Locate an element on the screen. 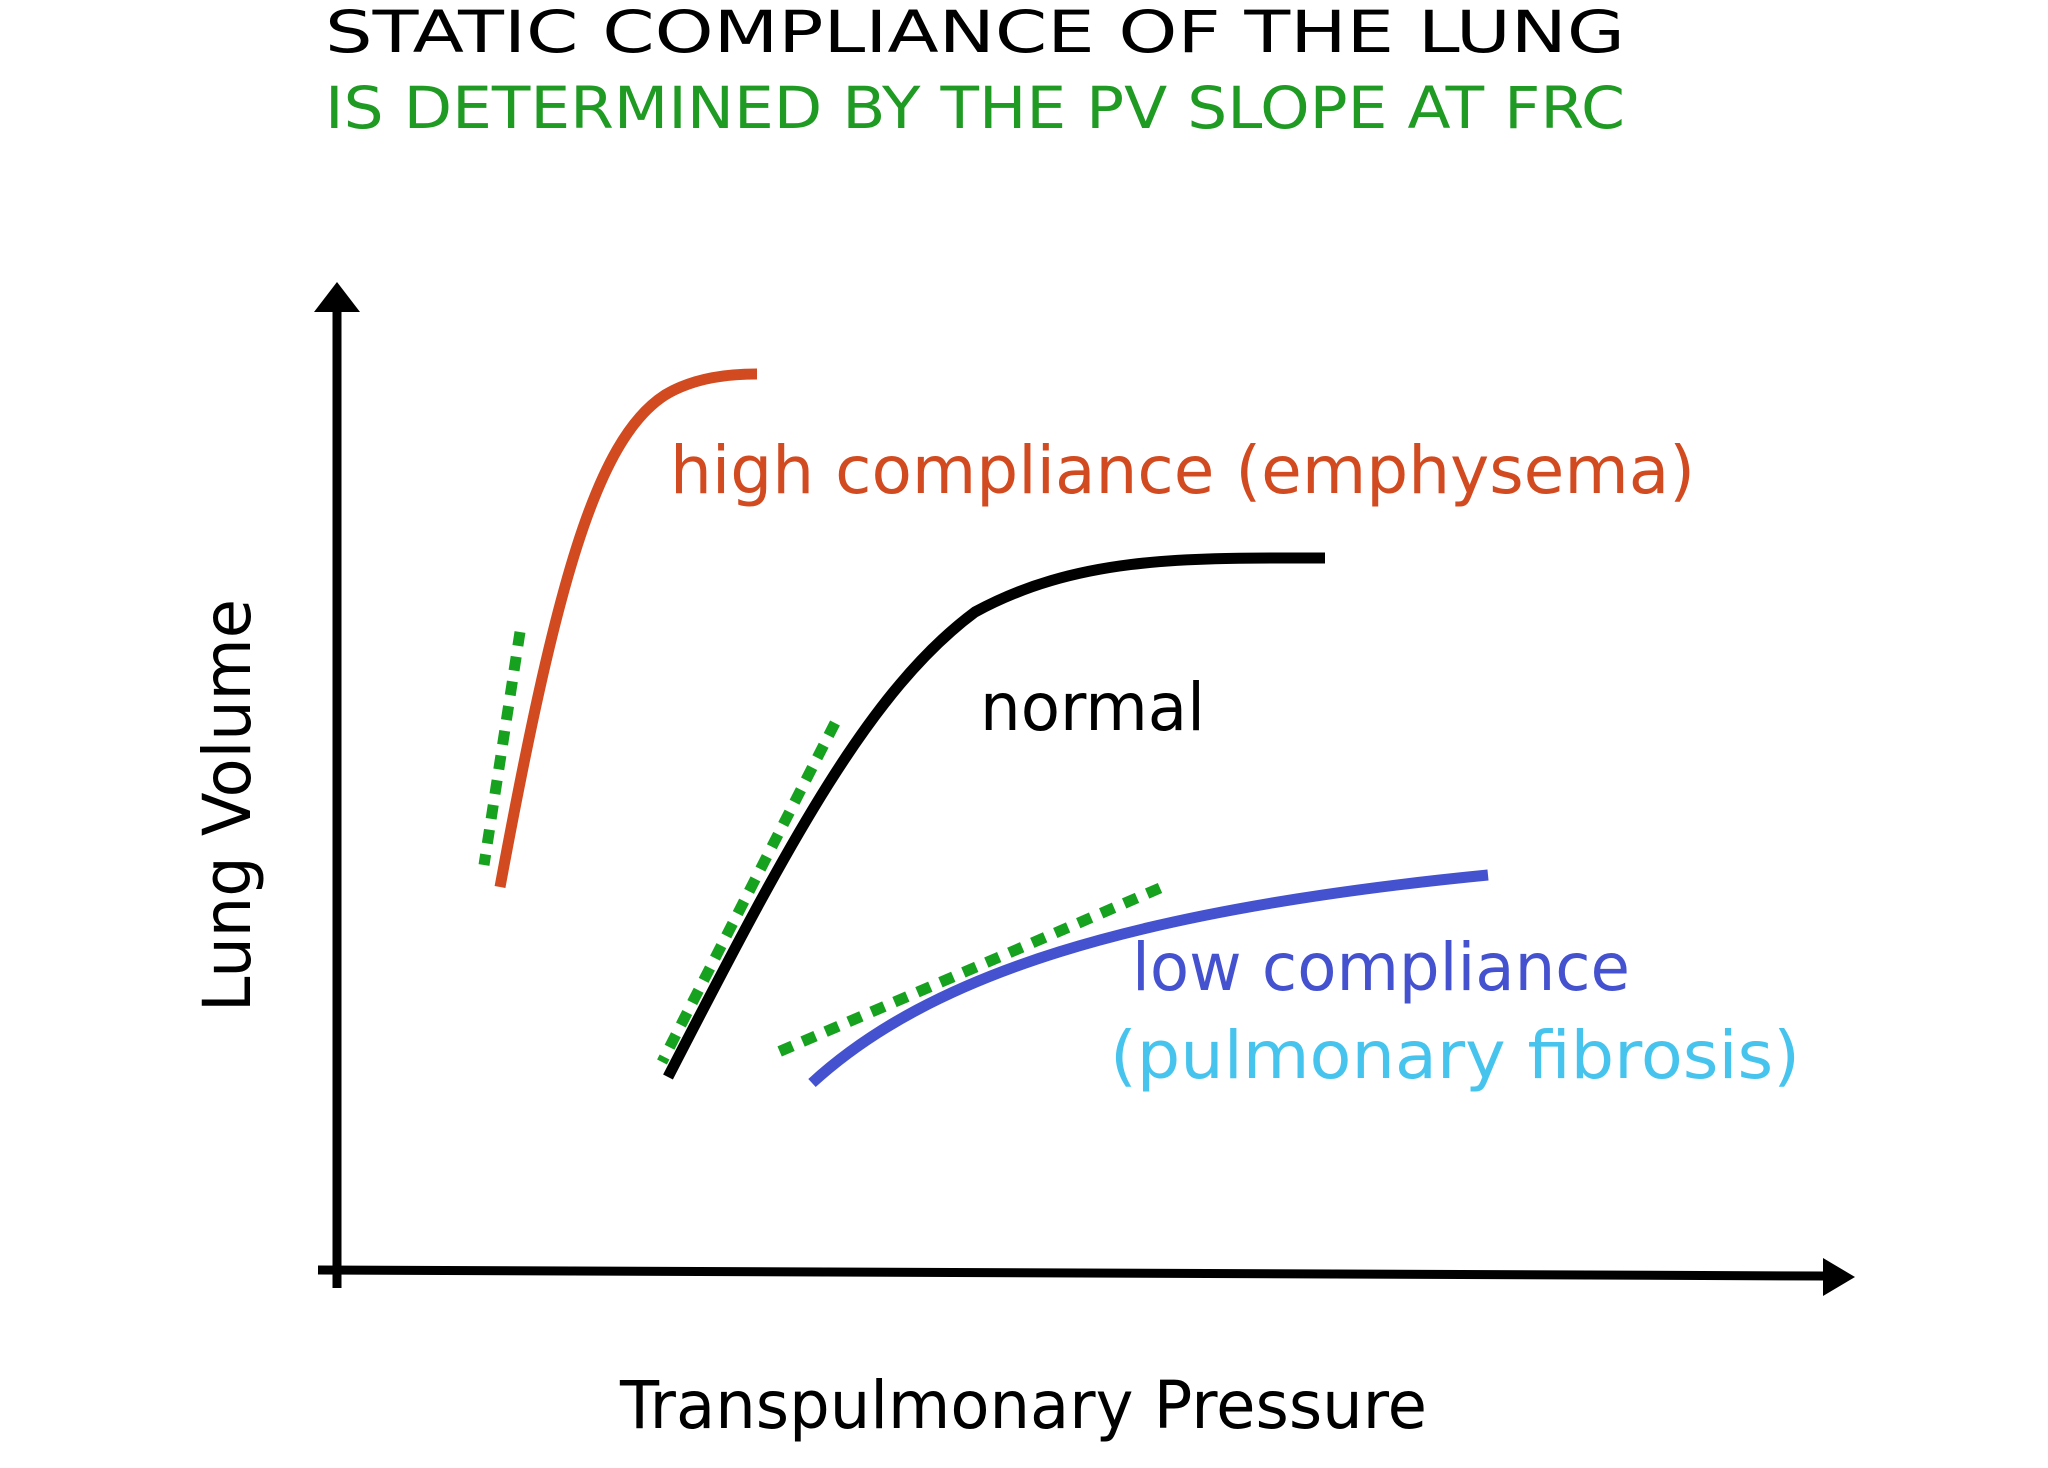 This screenshot has width=2048, height=1468. low-compliance-tangent is located at coordinates (968, 970).